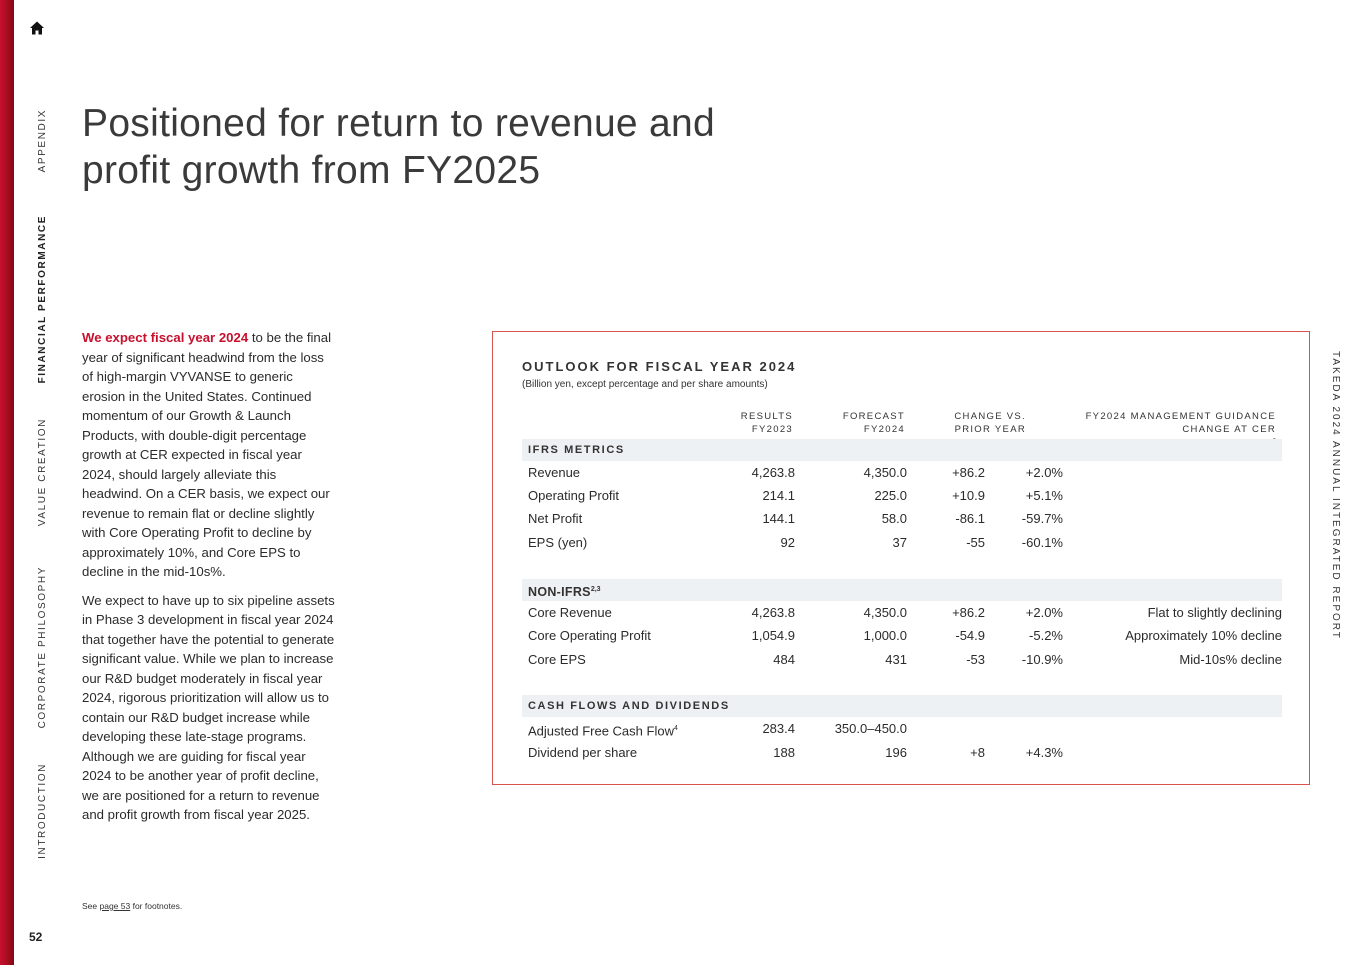  I want to click on cell-guidance: Flat to slightly declining, so click(1214, 612).